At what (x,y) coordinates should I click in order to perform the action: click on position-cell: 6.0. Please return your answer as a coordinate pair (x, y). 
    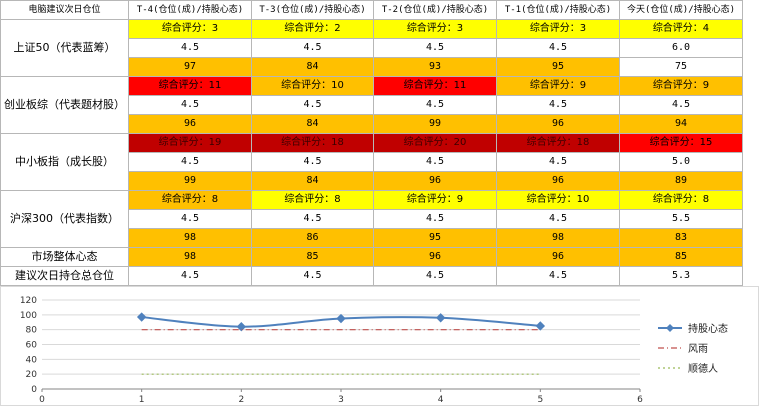
    Looking at the image, I should click on (681, 48).